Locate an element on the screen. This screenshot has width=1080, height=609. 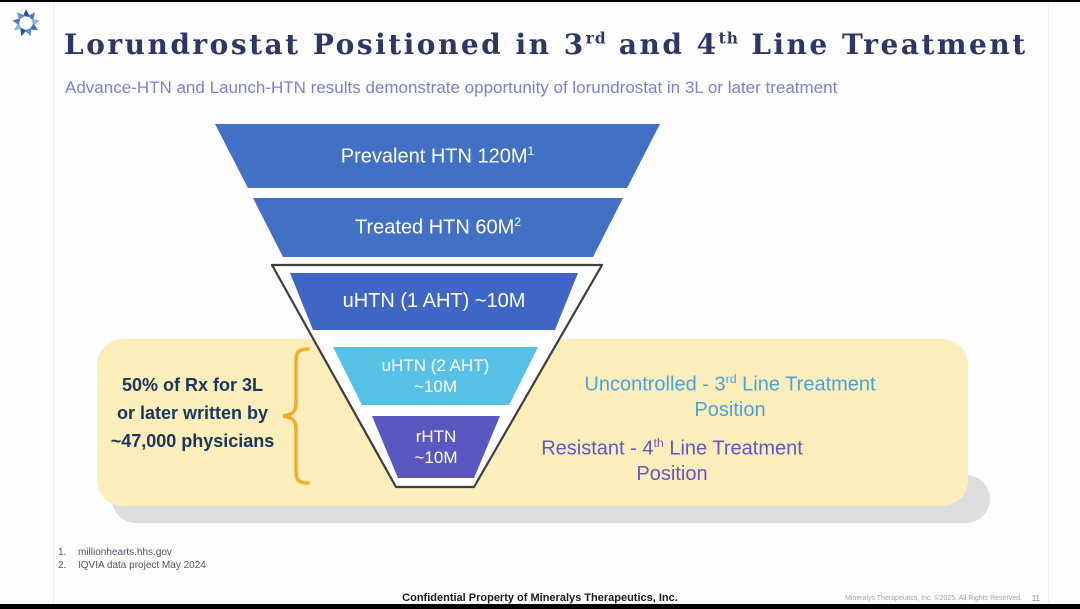
frame-line-right is located at coordinates (1048, 303).